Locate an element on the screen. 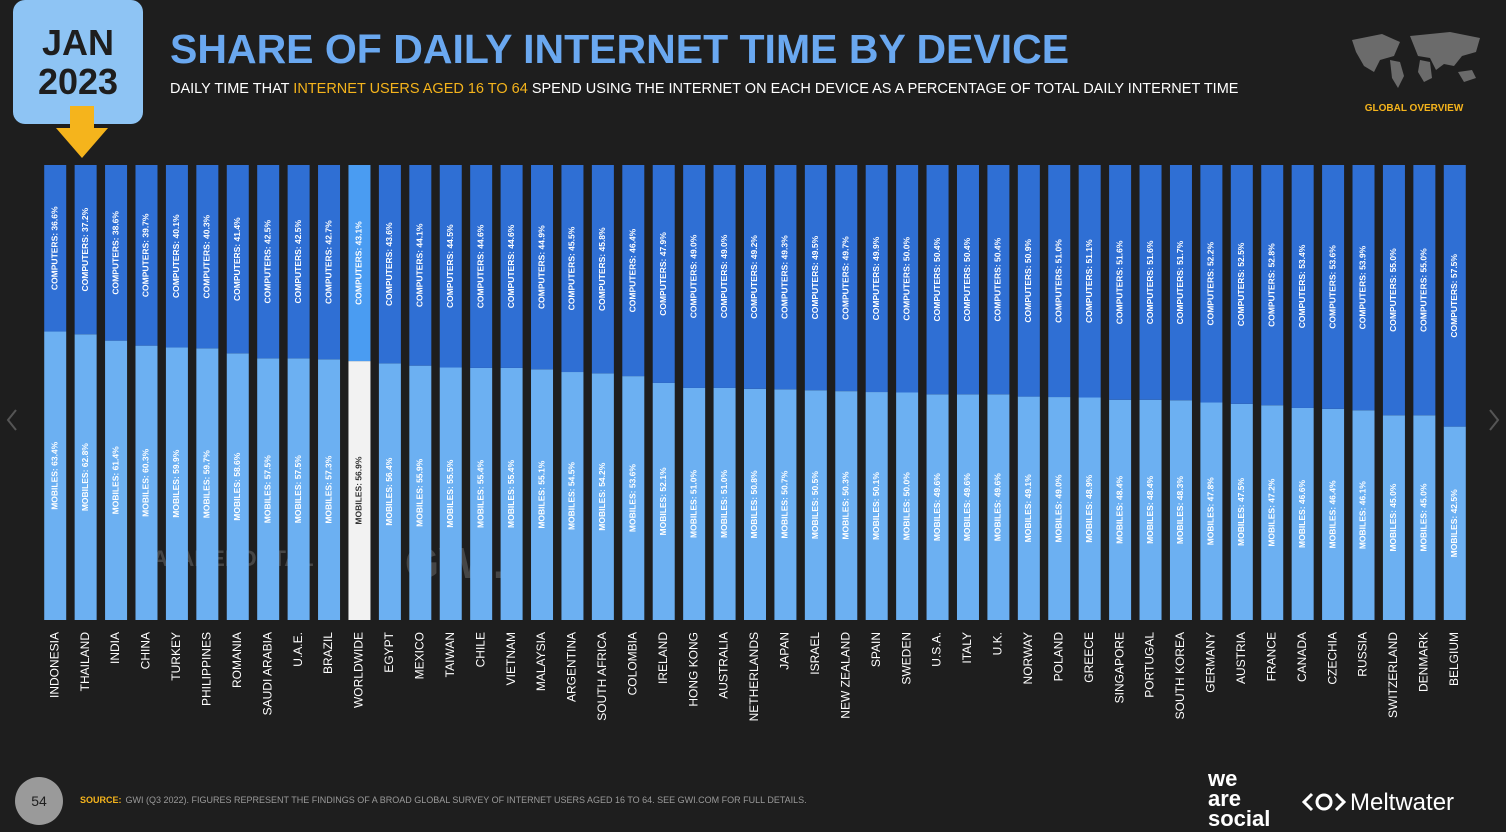 This screenshot has height=832, width=1506. x-tick-label: DENMARK is located at coordinates (1424, 662).